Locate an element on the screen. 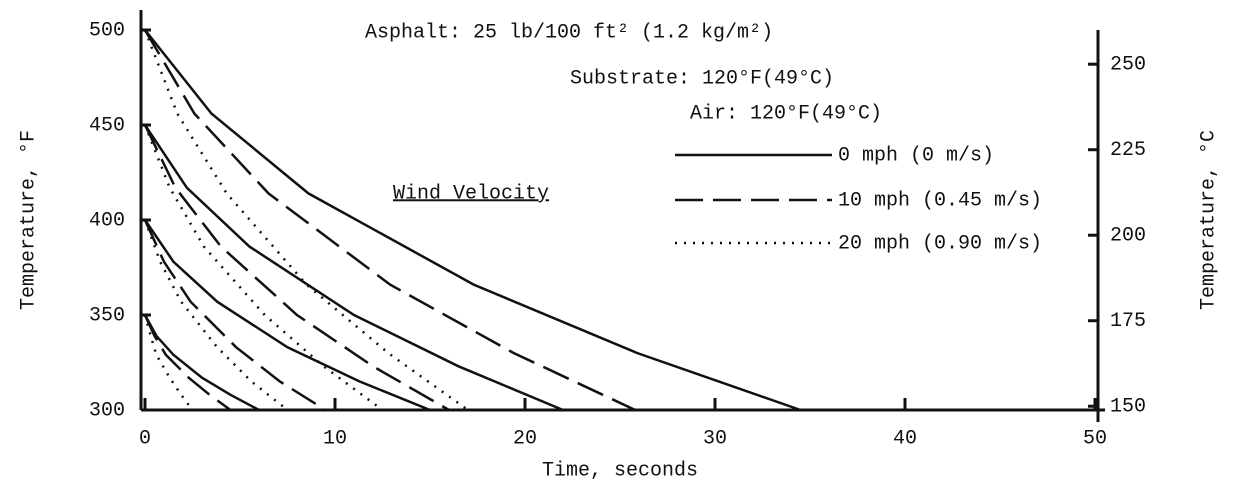 This screenshot has width=1233, height=487. y-tick-label: 350 is located at coordinates (107, 315).